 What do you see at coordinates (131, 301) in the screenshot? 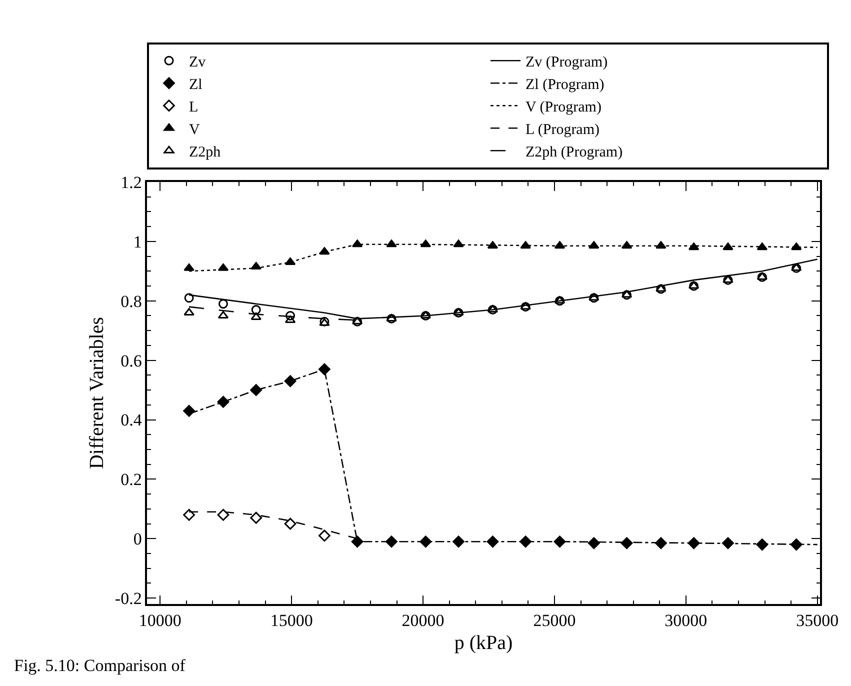
I see `y-tick-label: 0.8` at bounding box center [131, 301].